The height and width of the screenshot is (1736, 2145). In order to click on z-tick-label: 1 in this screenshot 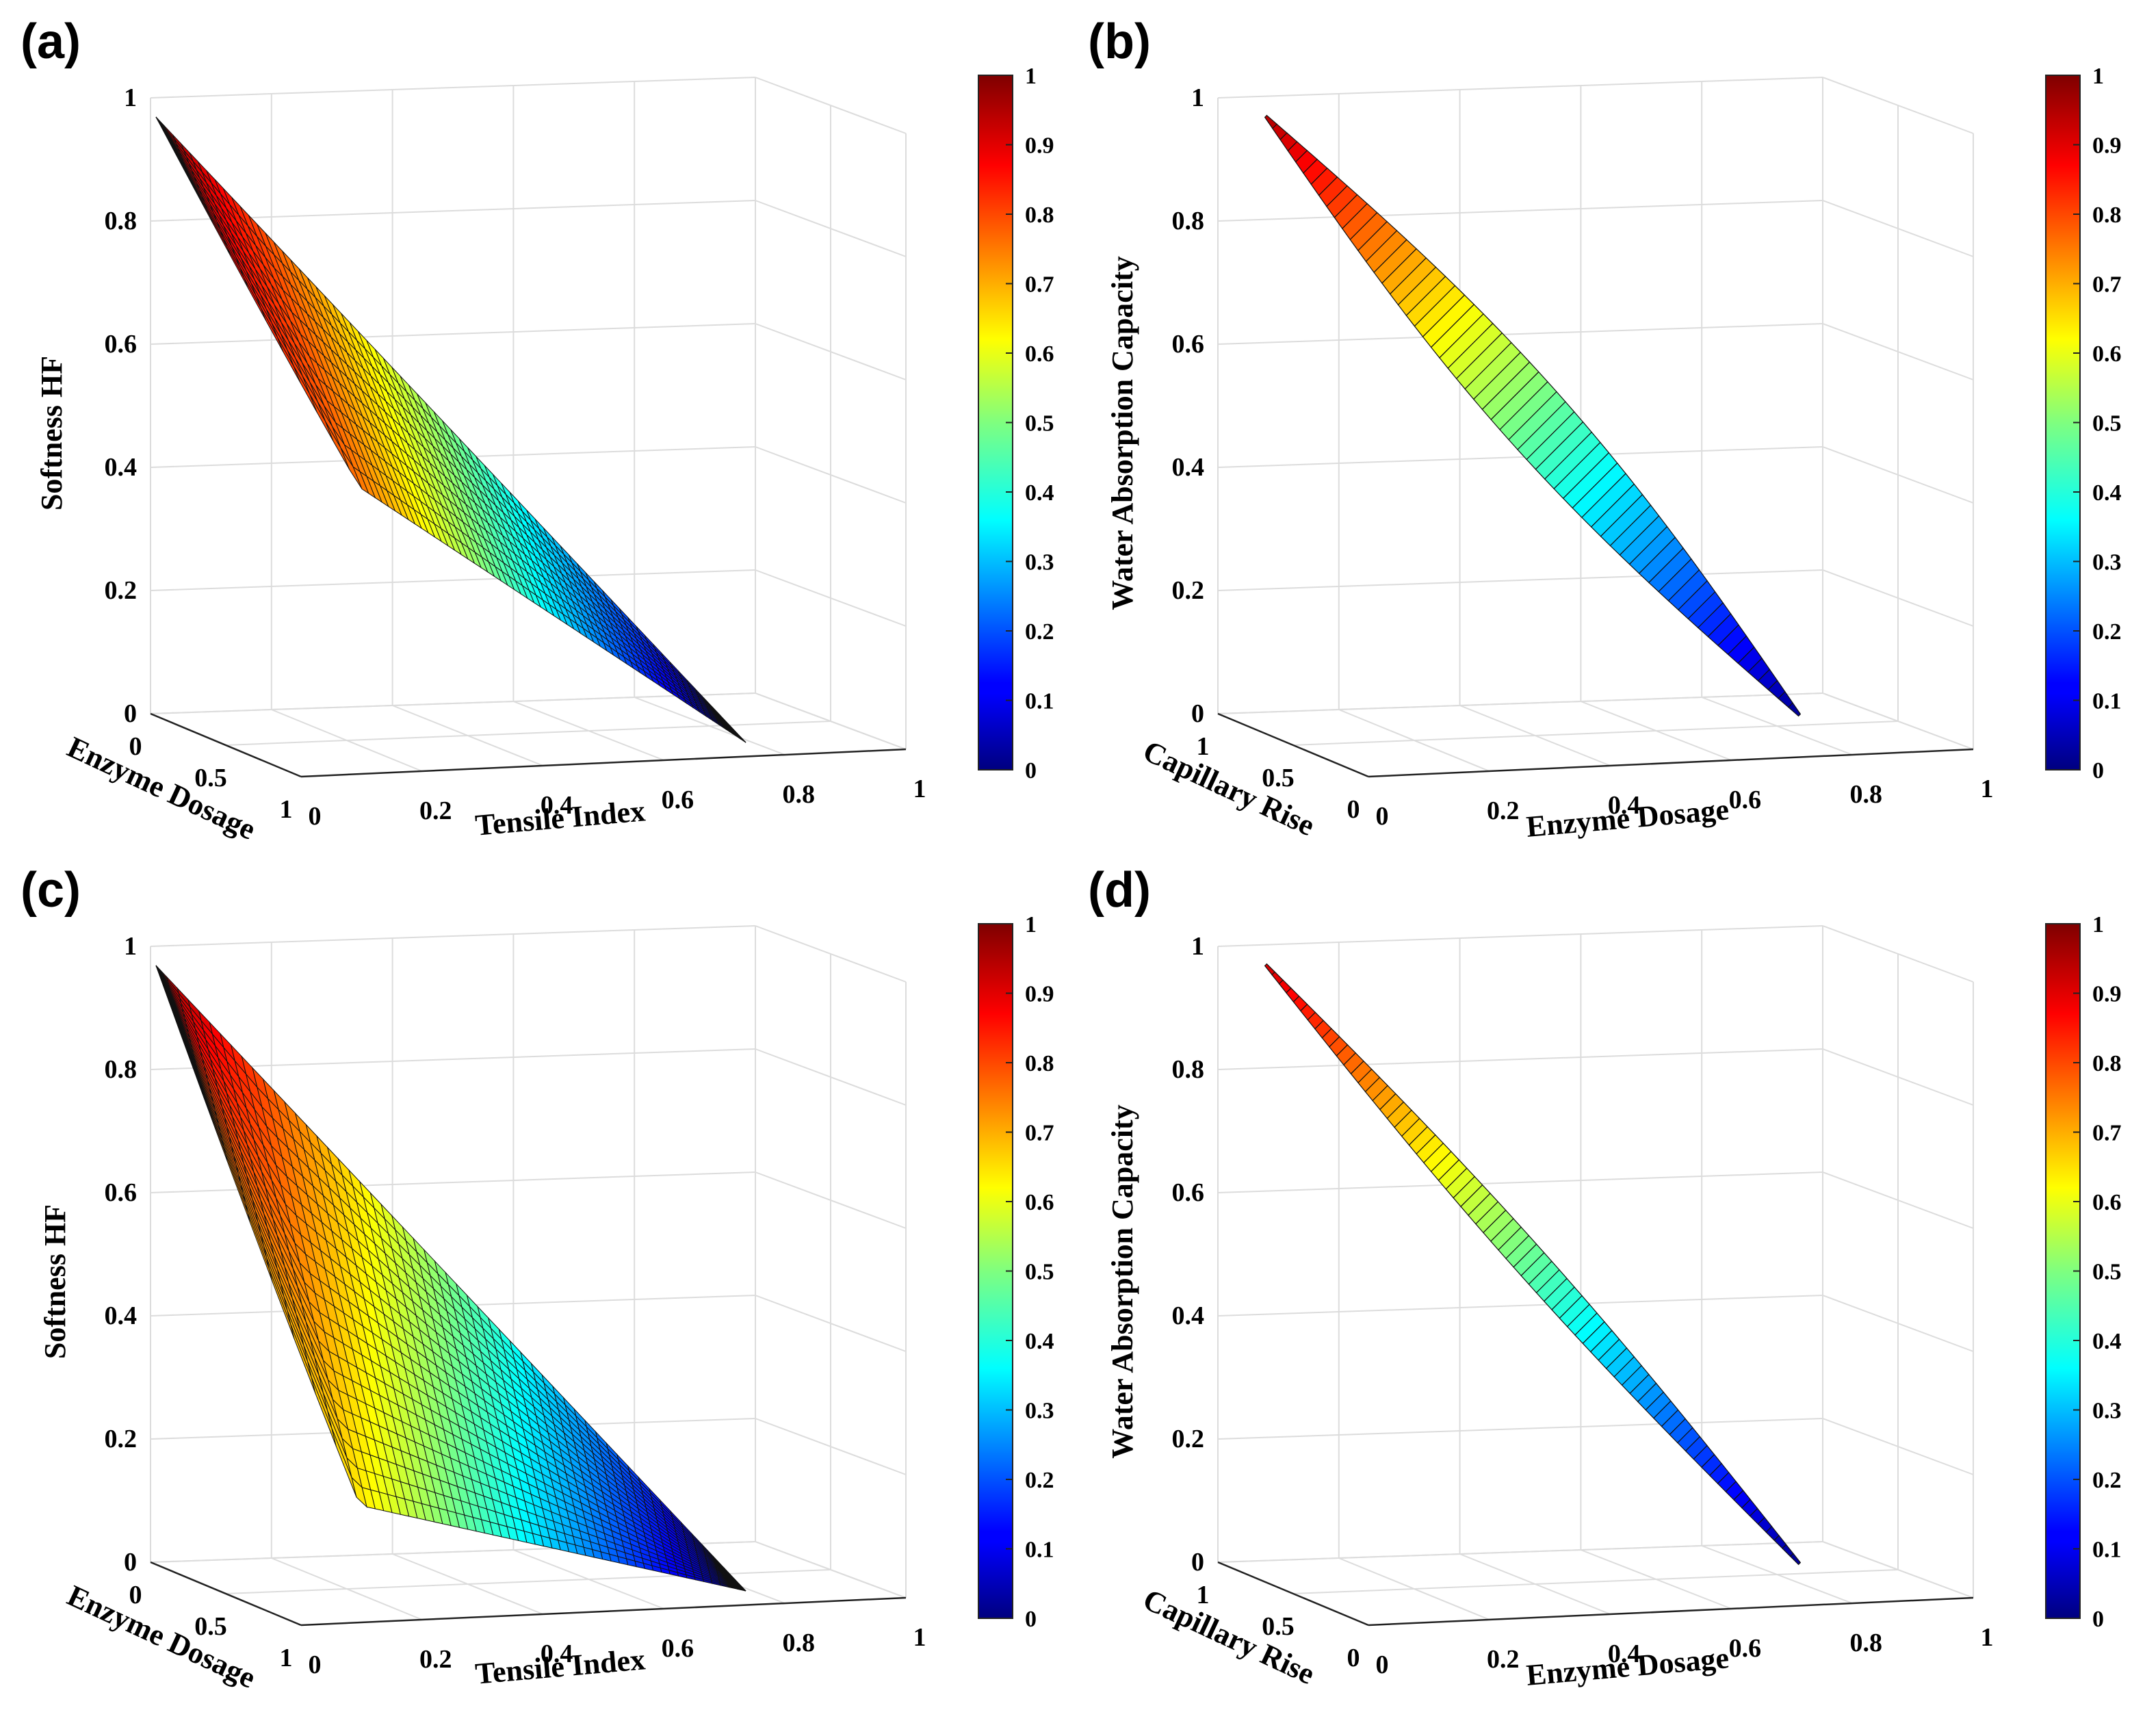, I will do `click(1197, 946)`.